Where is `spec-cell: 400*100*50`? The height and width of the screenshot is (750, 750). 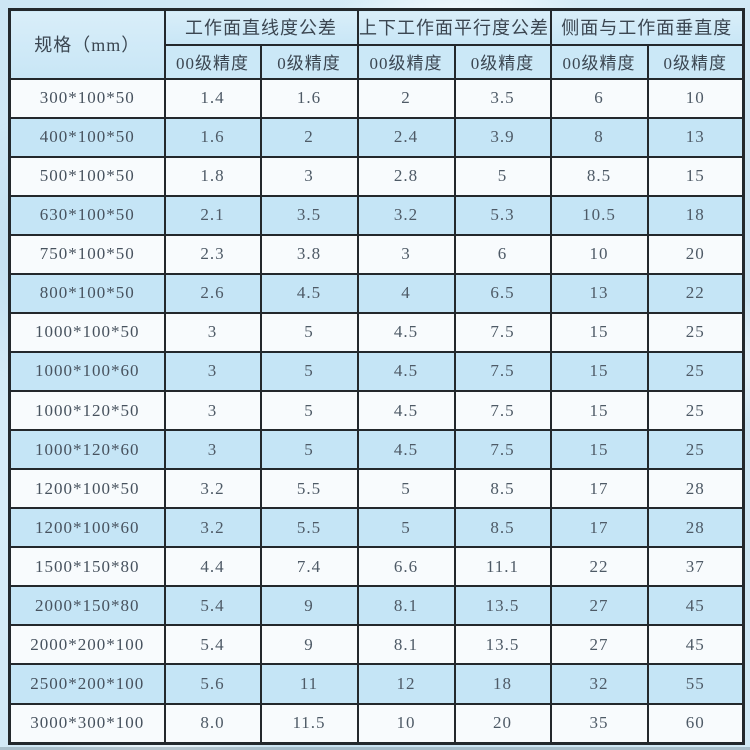
spec-cell: 400*100*50 is located at coordinates (87, 137).